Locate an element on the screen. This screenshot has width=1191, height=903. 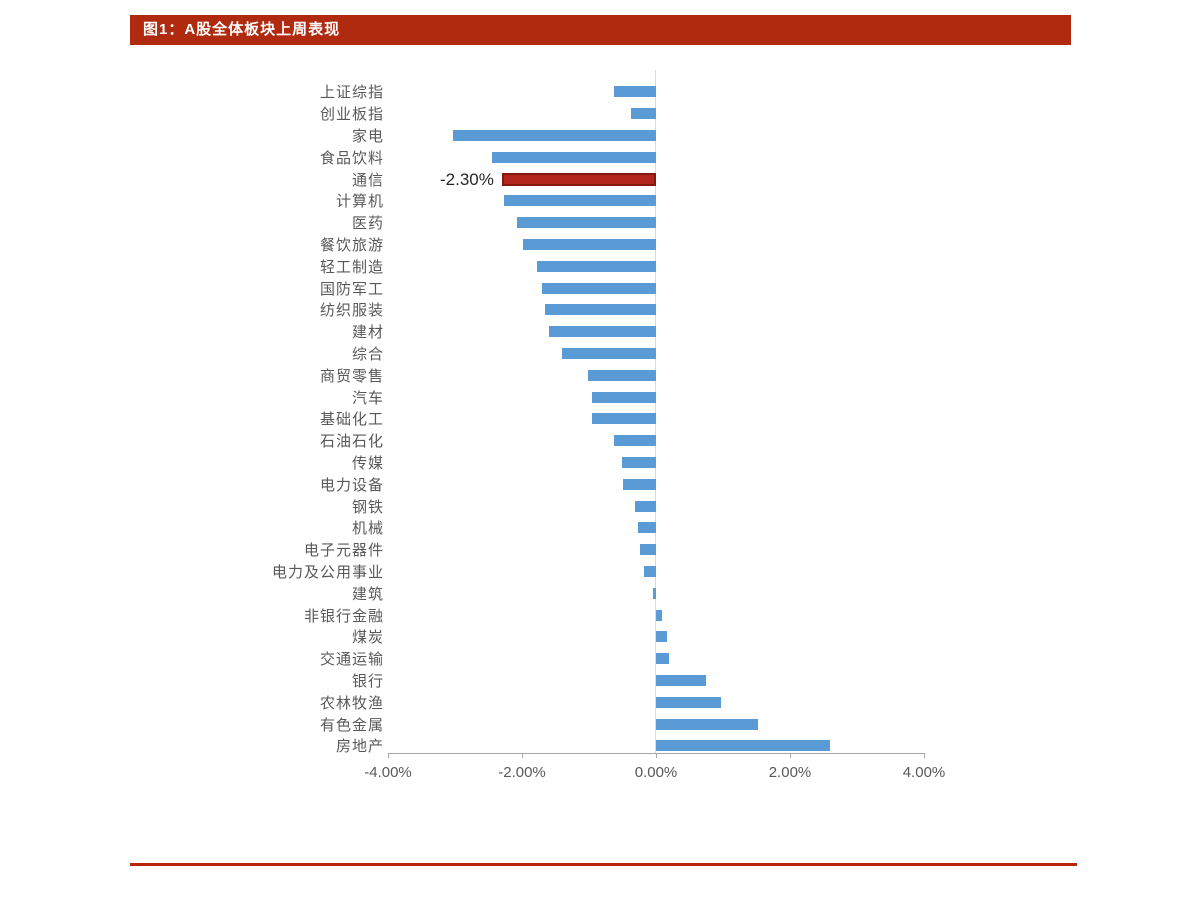
category-label: 钢铁 is located at coordinates (367, 507).